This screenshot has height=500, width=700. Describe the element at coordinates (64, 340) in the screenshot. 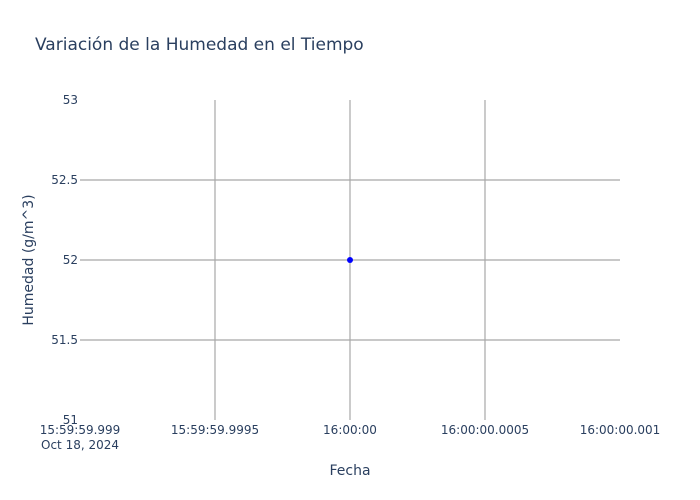

I see `y-tick-label: 51.5` at that location.